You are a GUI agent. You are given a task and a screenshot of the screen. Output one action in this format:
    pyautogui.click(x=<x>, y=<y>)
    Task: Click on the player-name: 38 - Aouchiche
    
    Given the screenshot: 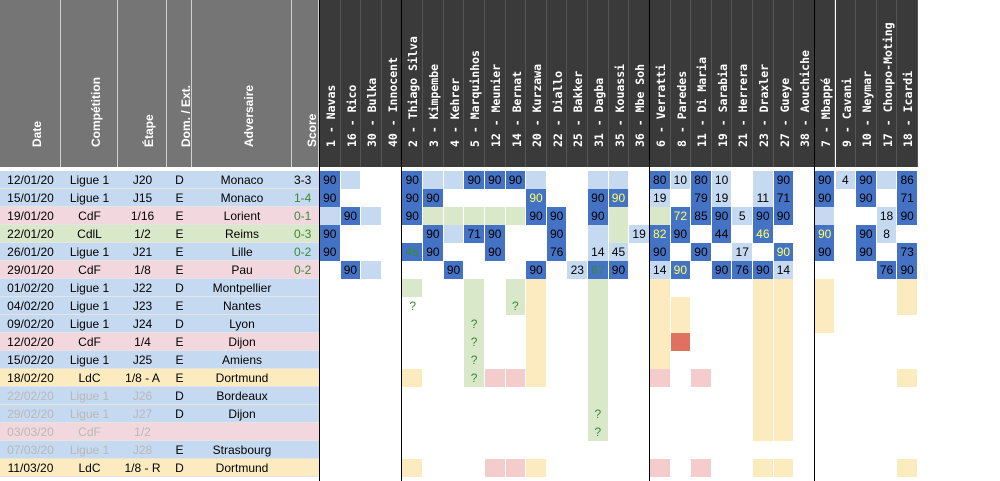 What is the action you would take?
    pyautogui.click(x=805, y=98)
    